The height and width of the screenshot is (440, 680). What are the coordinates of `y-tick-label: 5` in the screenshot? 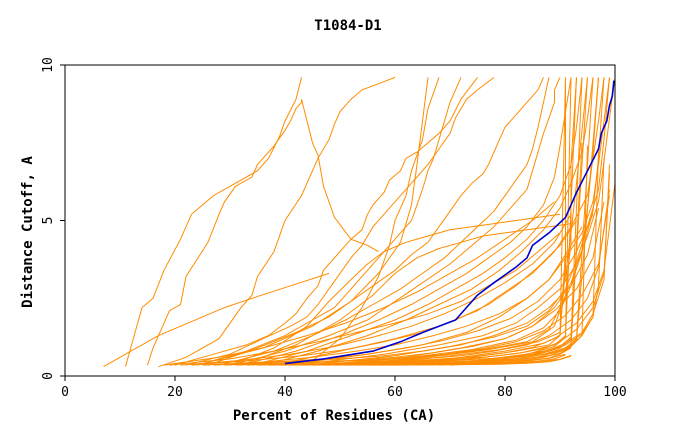 It's located at (48, 221).